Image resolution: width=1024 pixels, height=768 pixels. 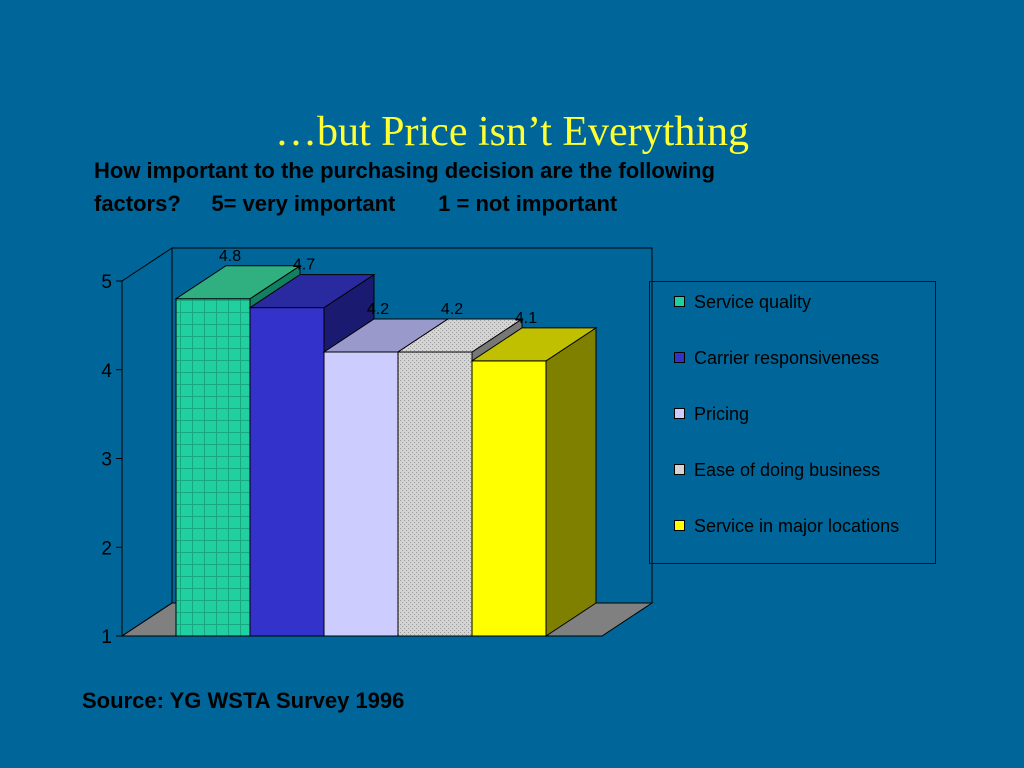 What do you see at coordinates (378, 287) in the screenshot?
I see `data-labels: 4.8 4.7 4.2 4.2 4.1` at bounding box center [378, 287].